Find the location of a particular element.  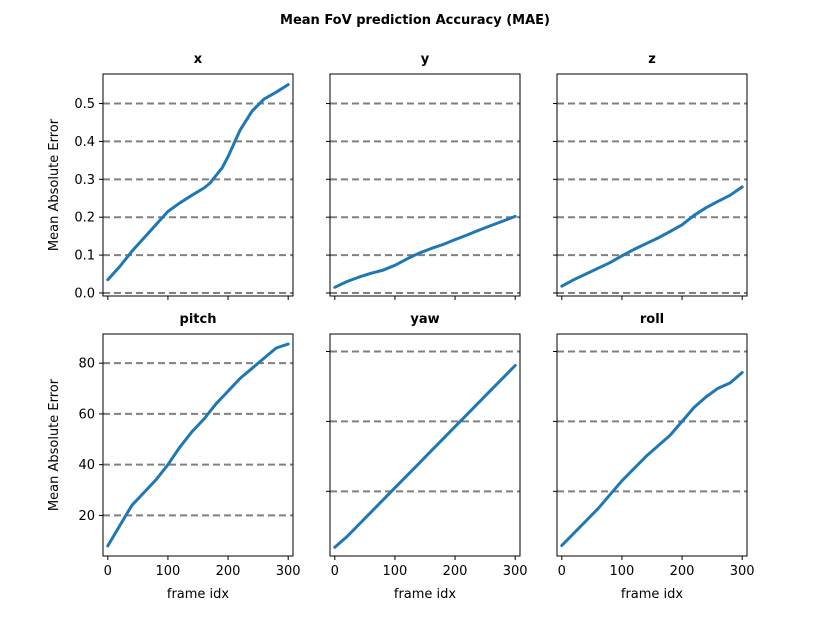

series-line-roll is located at coordinates (652, 459).